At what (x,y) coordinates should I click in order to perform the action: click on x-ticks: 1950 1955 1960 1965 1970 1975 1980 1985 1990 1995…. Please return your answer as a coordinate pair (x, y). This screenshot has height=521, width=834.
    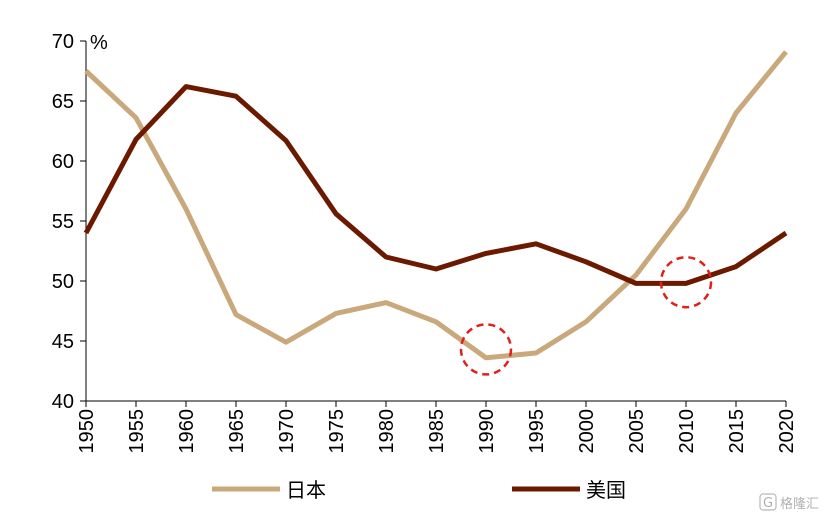
    Looking at the image, I should click on (437, 427).